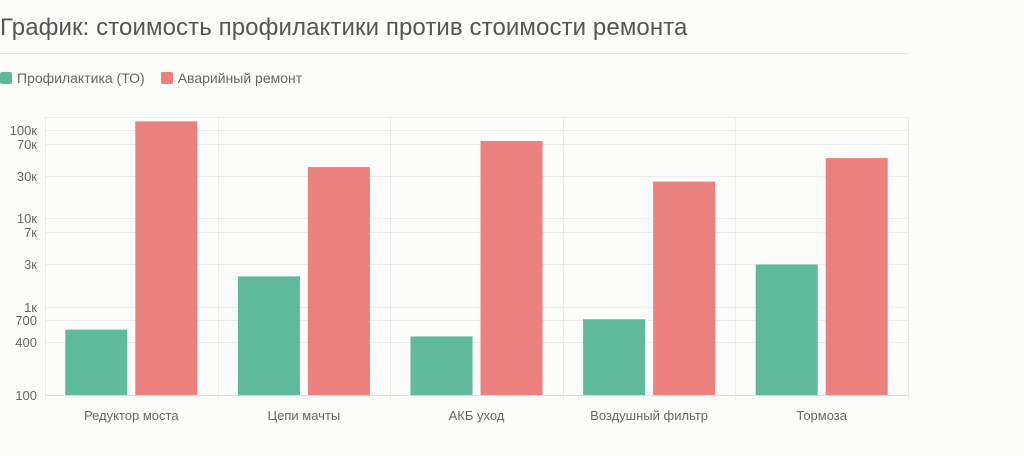  Describe the element at coordinates (24, 130) in the screenshot. I see `y-tick-label: 100к` at that location.